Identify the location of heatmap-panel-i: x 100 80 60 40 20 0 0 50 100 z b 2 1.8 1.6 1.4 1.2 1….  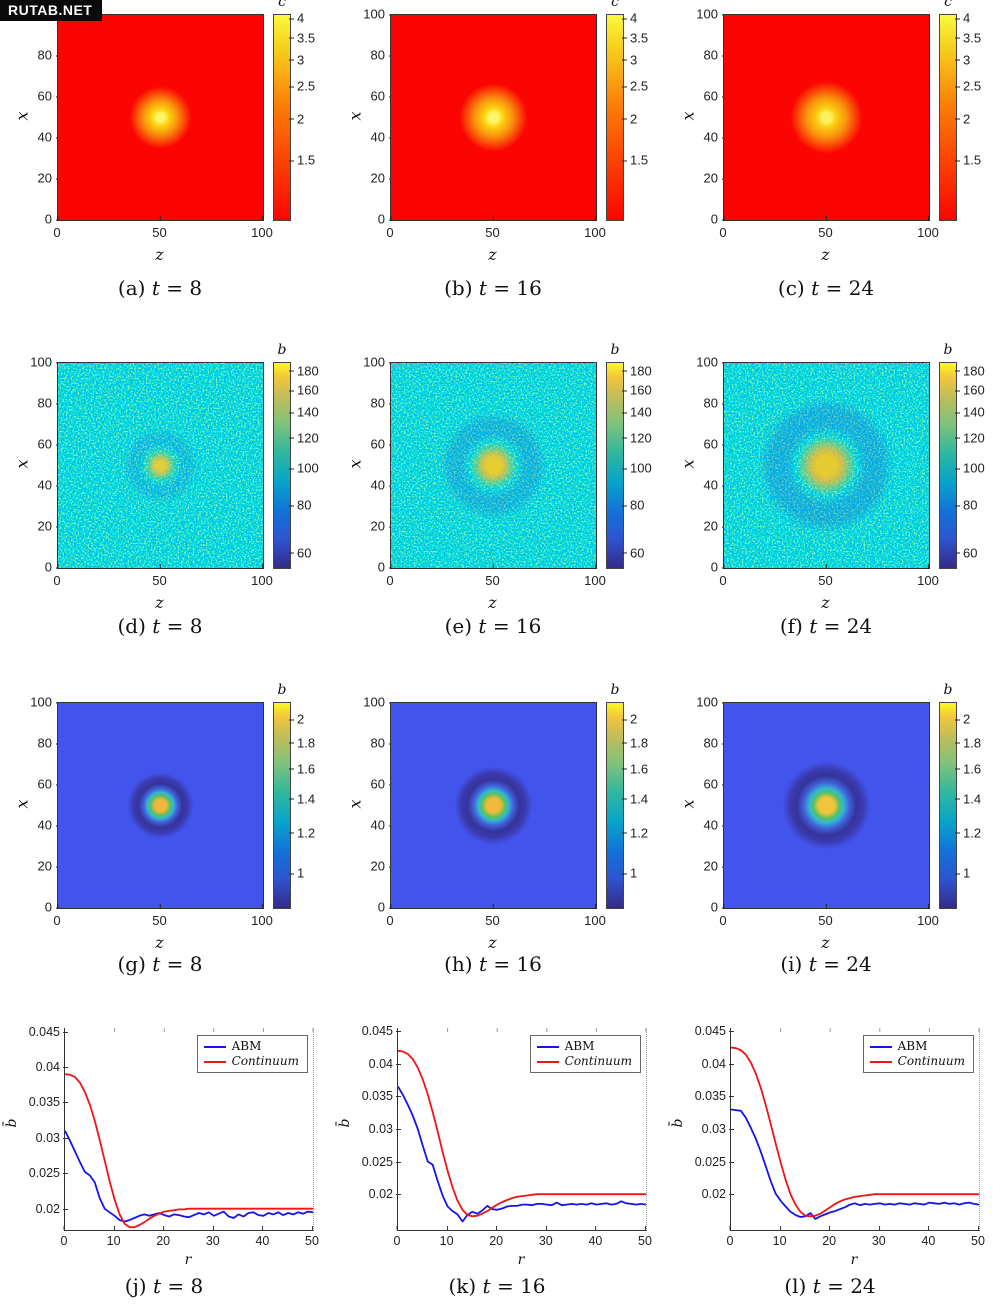
(832, 842).